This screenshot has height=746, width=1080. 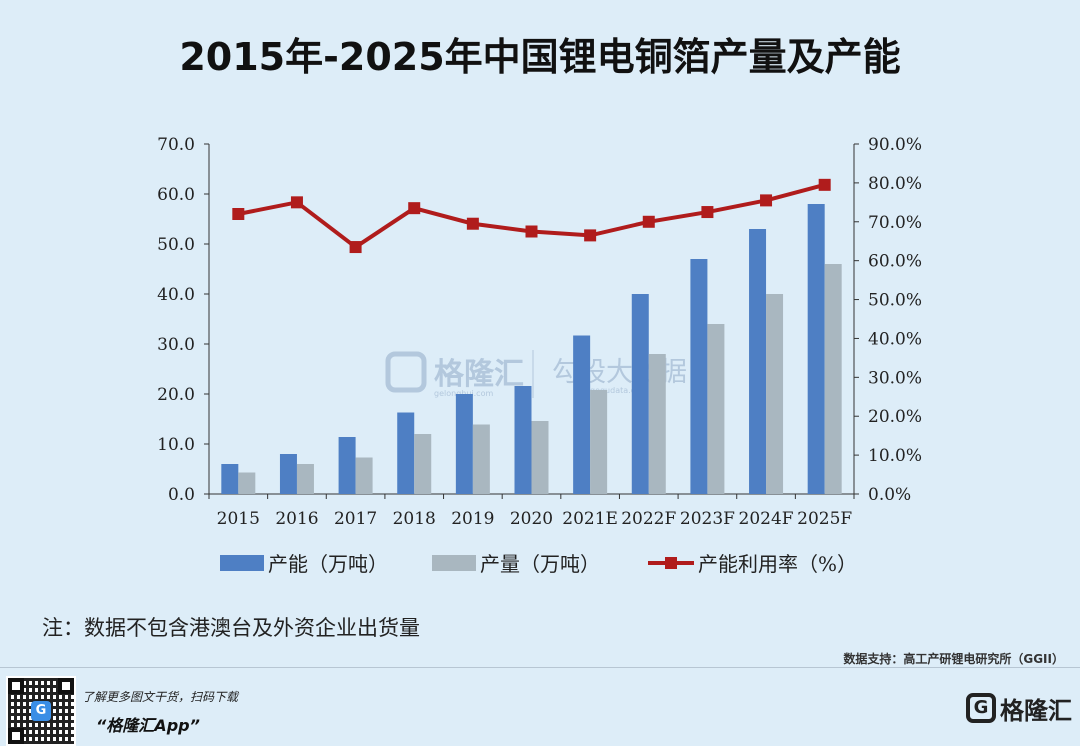 What do you see at coordinates (895, 339) in the screenshot?
I see `right-y-tick-label: 40.0%` at bounding box center [895, 339].